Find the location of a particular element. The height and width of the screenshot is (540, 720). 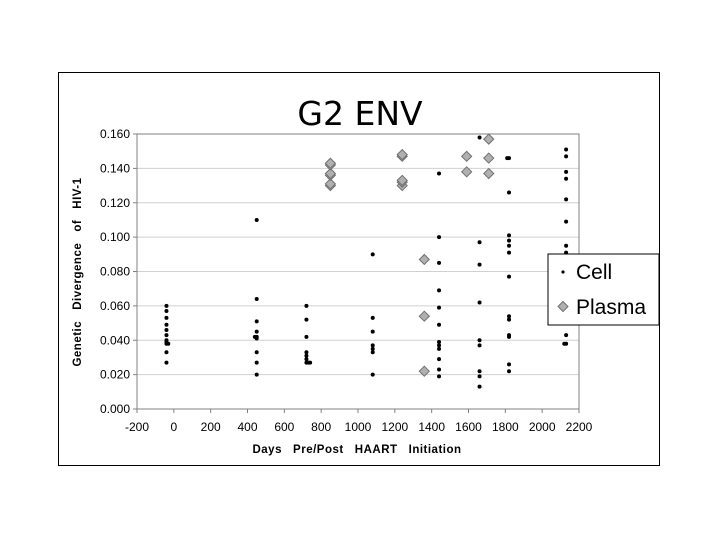

x-tick-label: -200 is located at coordinates (137, 427).